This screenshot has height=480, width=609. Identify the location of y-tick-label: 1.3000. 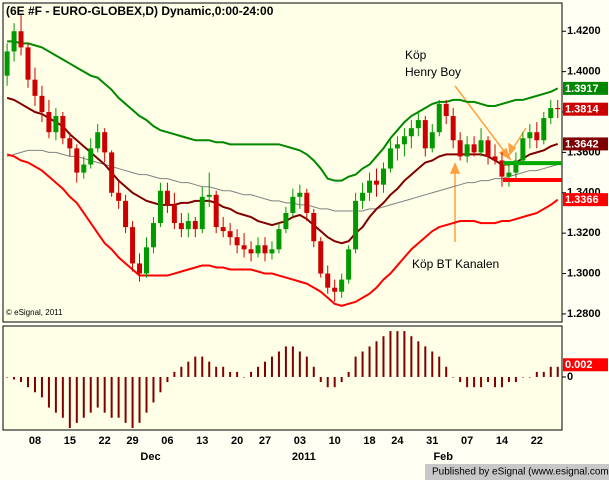
(584, 273).